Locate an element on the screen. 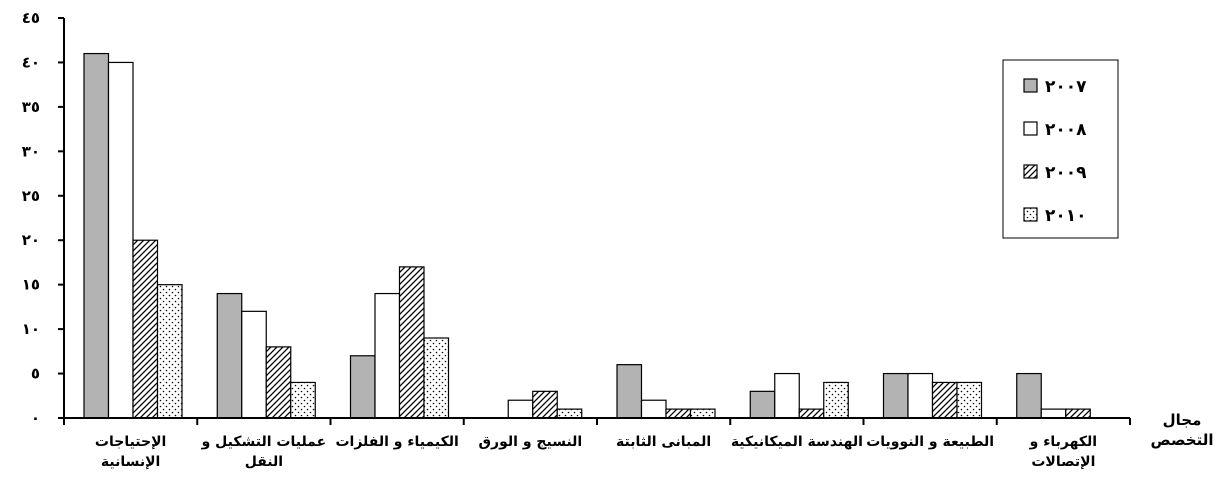 This screenshot has width=1222, height=482. y-tick-label: ٣٠ is located at coordinates (31, 151).